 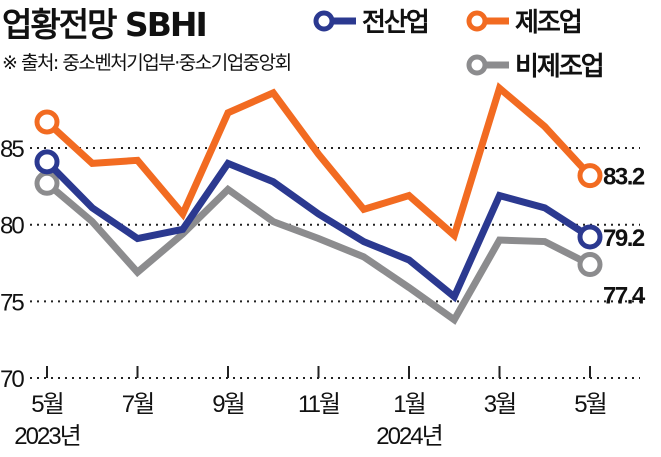 What do you see at coordinates (137, 404) in the screenshot?
I see `x-tick-label: 7월` at bounding box center [137, 404].